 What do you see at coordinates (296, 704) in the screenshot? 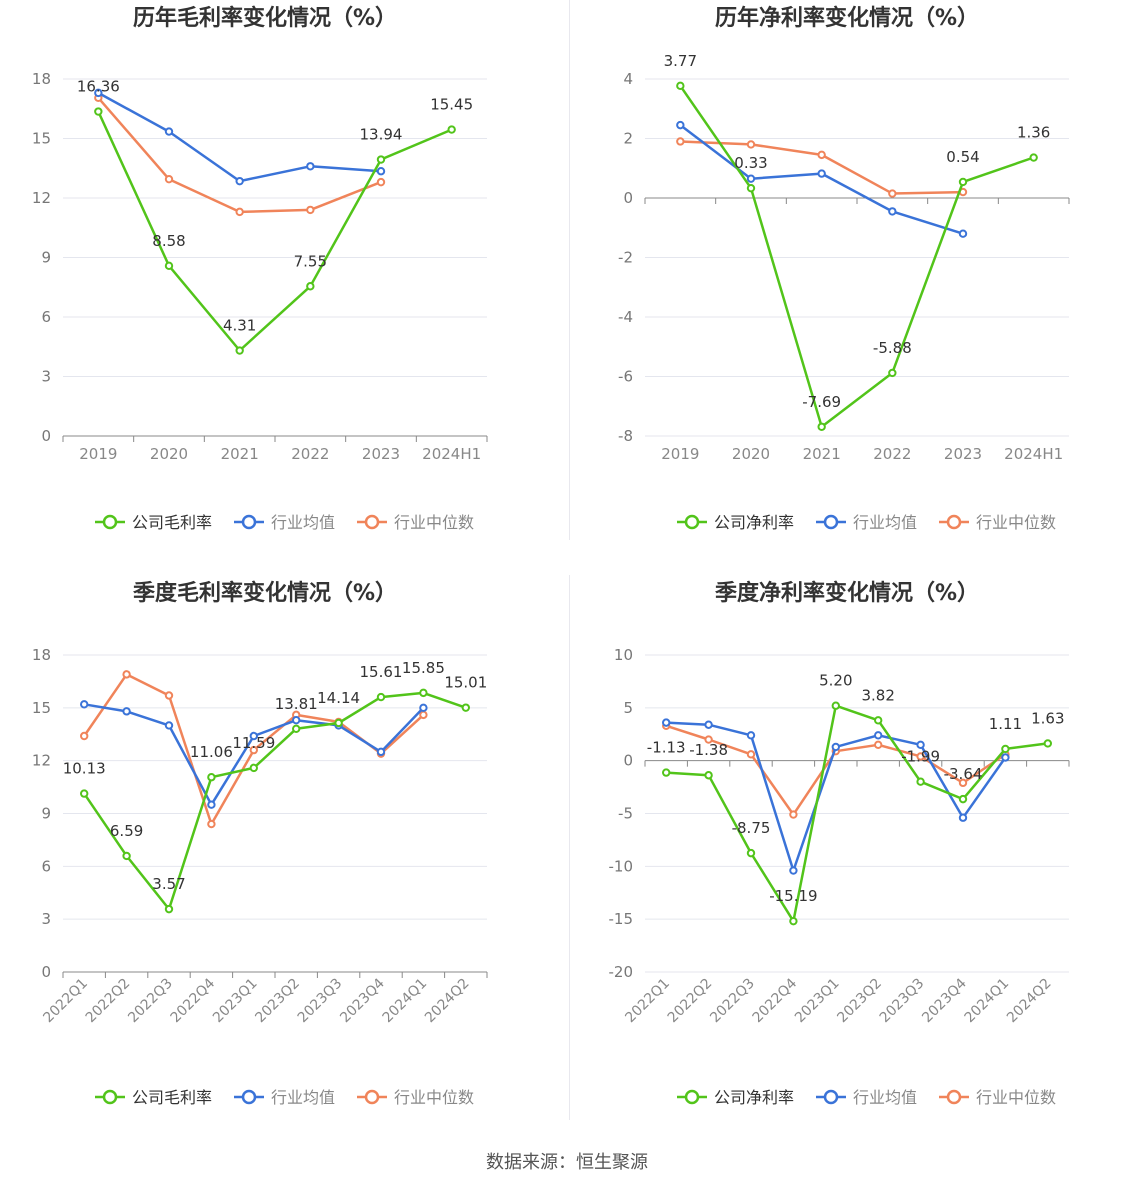
I see `data-label: 13.81` at bounding box center [296, 704].